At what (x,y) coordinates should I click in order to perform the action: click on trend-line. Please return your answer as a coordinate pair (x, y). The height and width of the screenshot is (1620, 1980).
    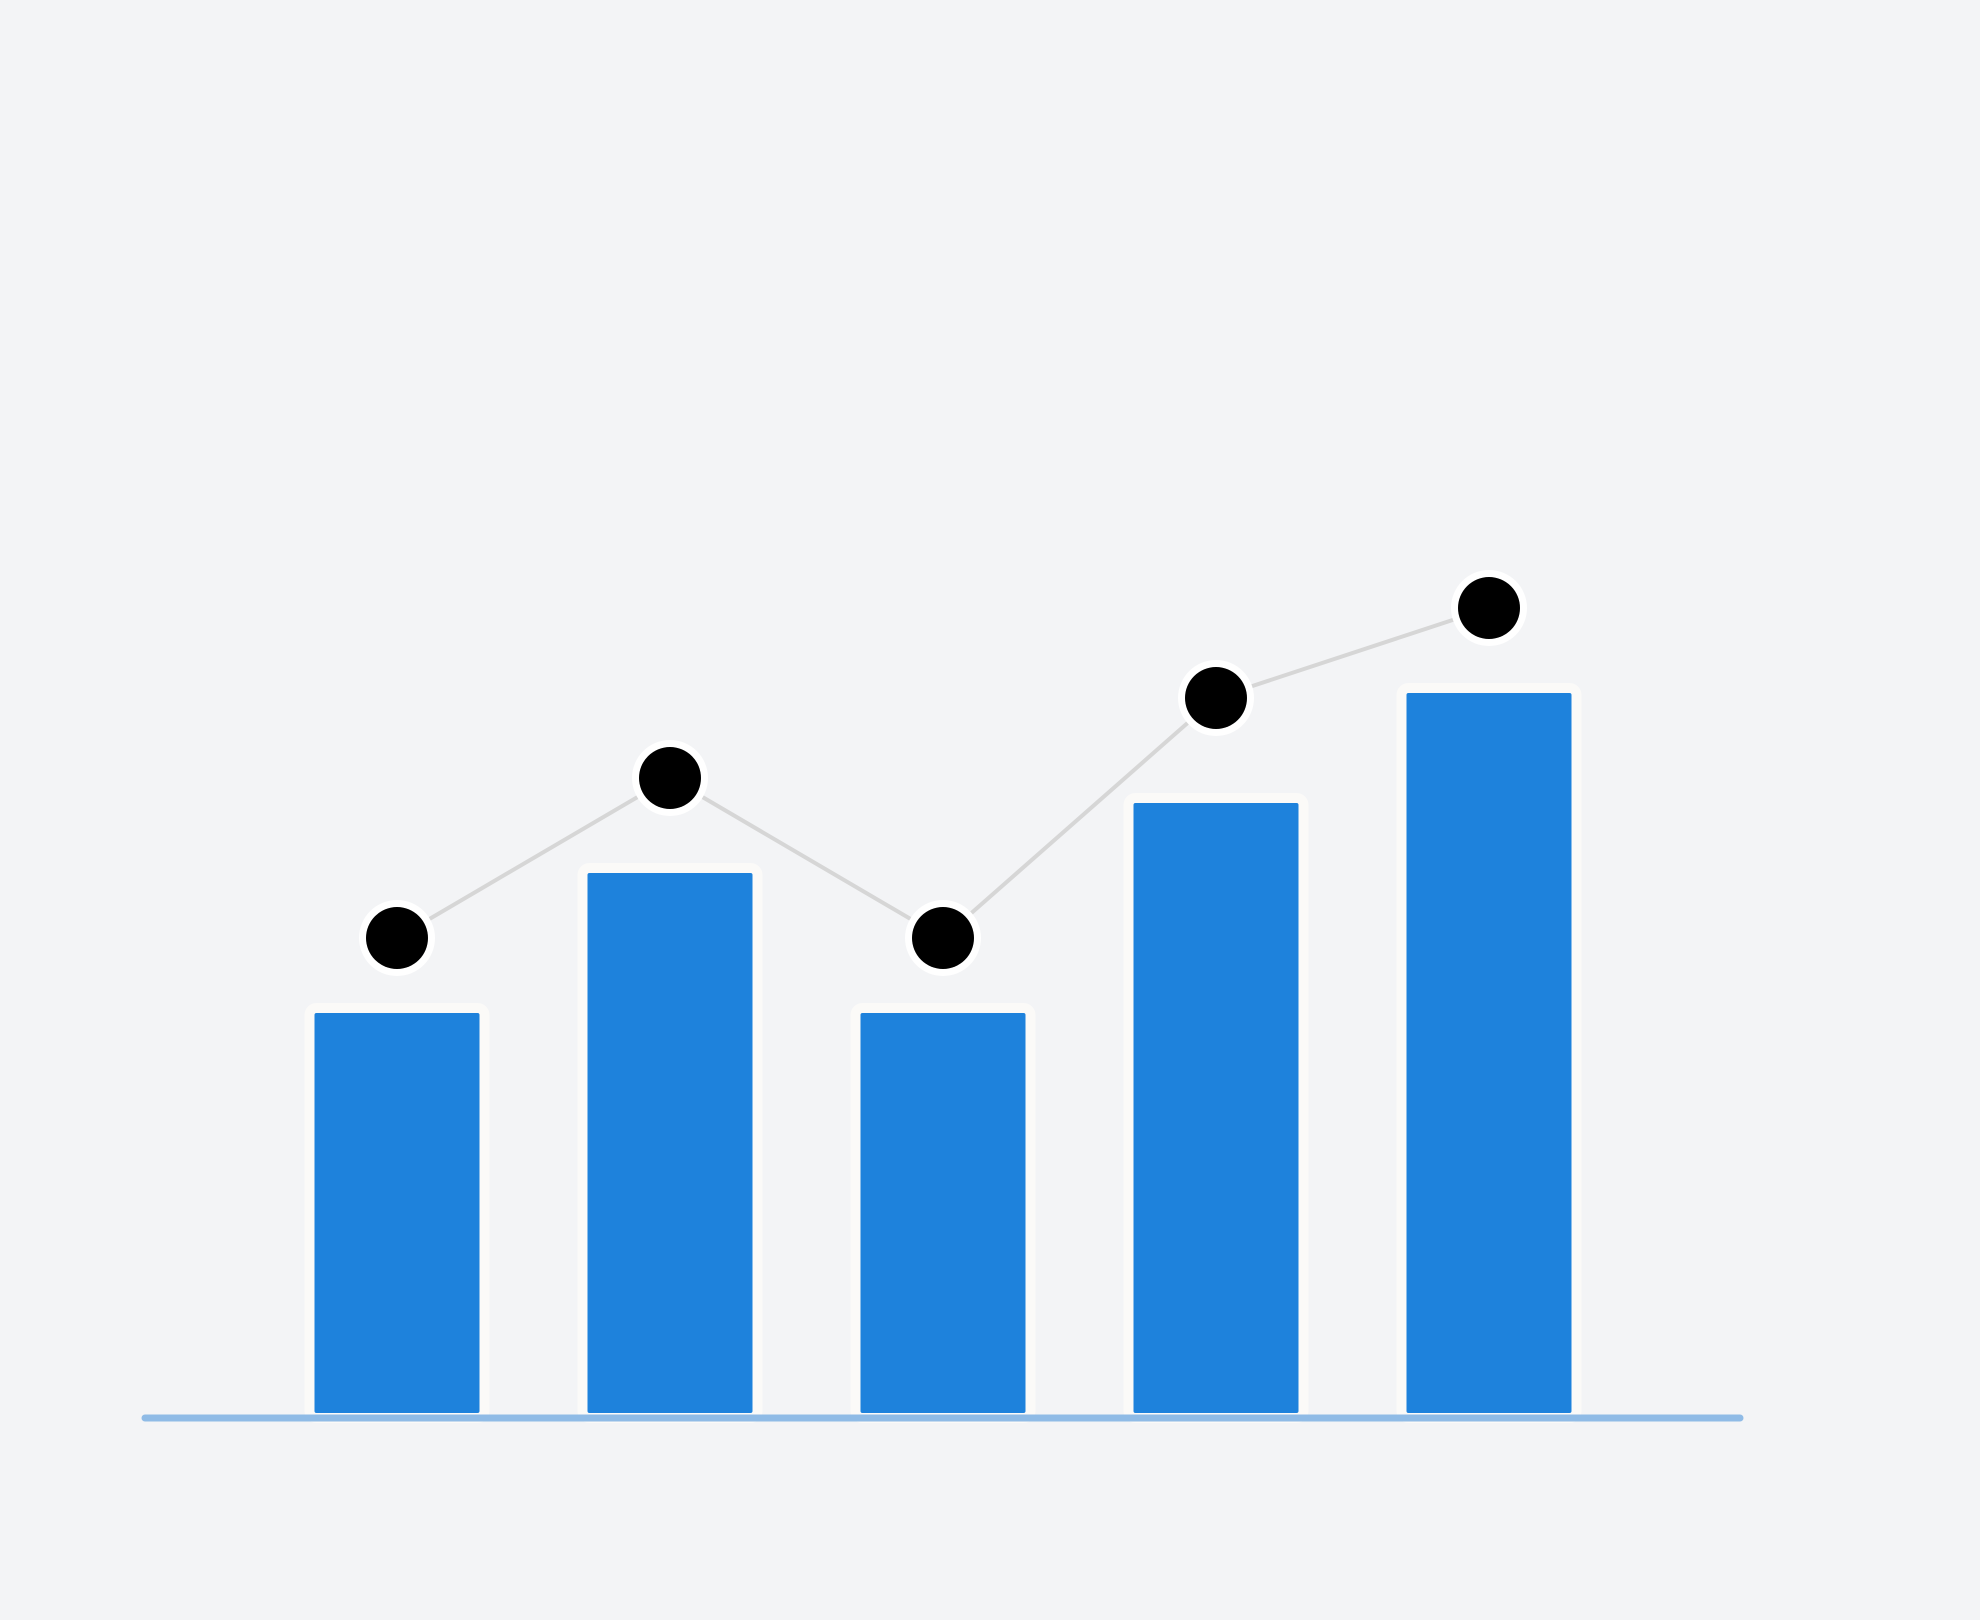
    Looking at the image, I should click on (942, 773).